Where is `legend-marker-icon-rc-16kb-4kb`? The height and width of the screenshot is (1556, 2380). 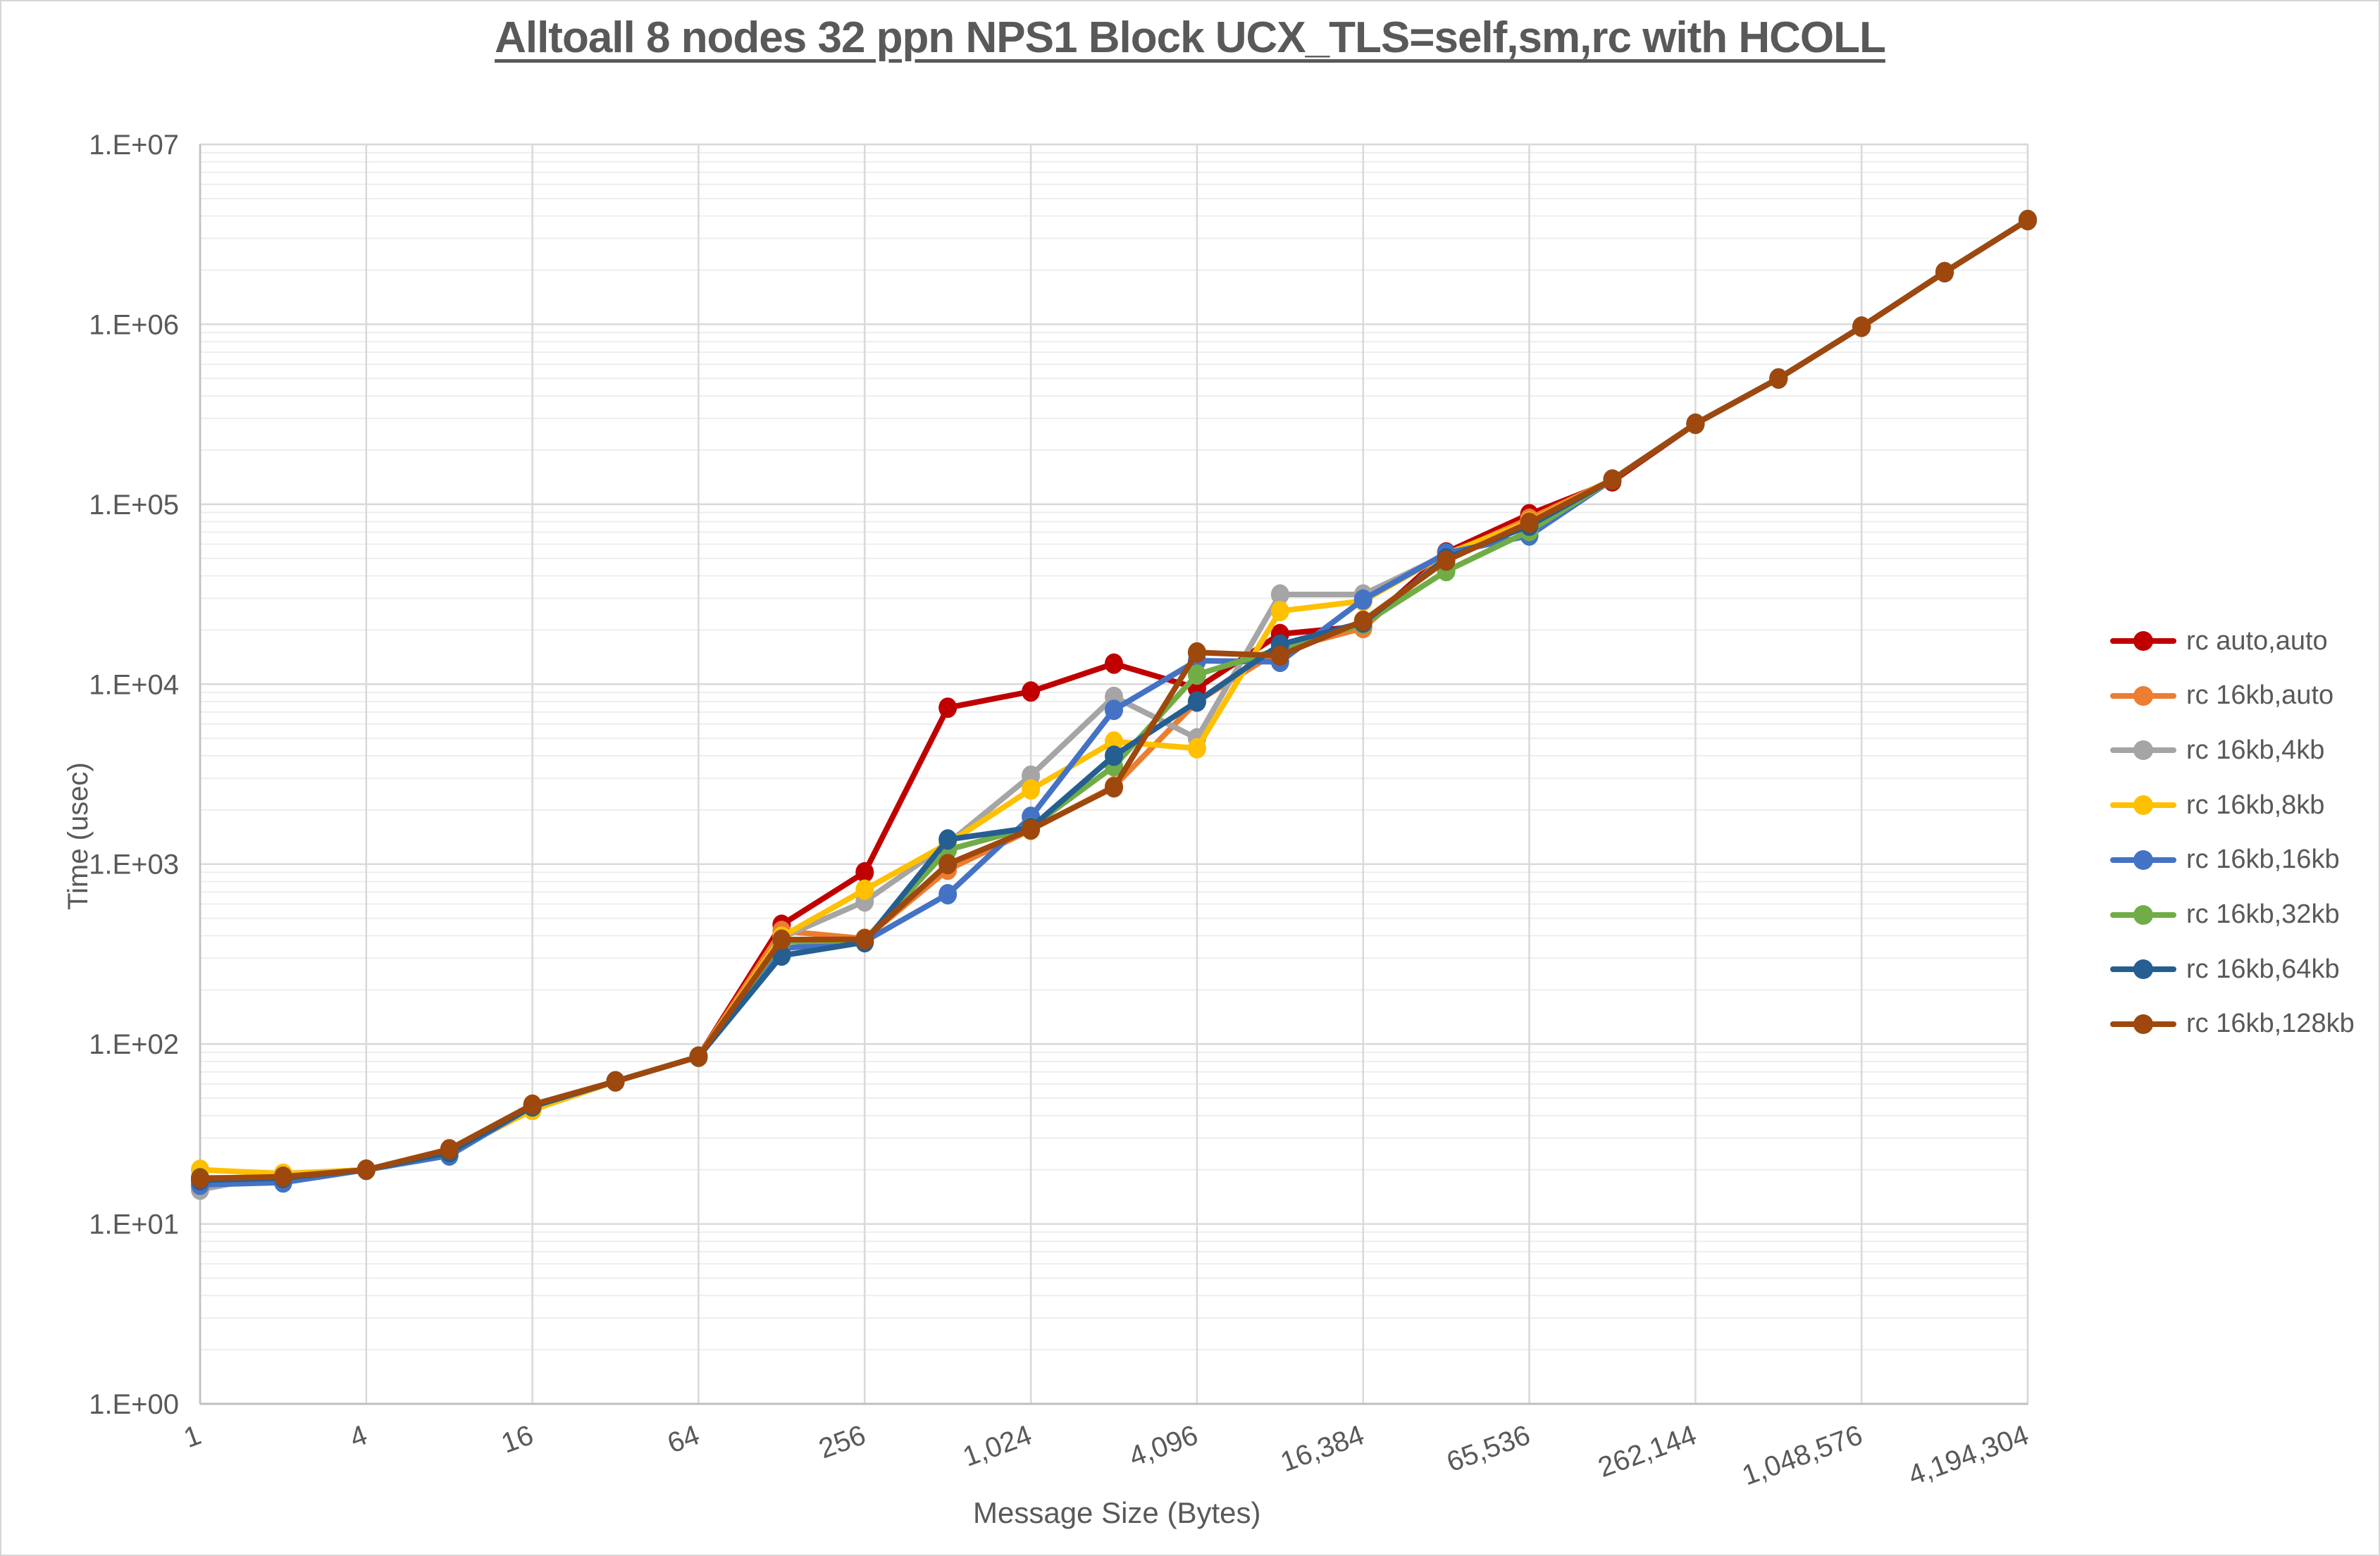
legend-marker-icon-rc-16kb-4kb is located at coordinates (2145, 750).